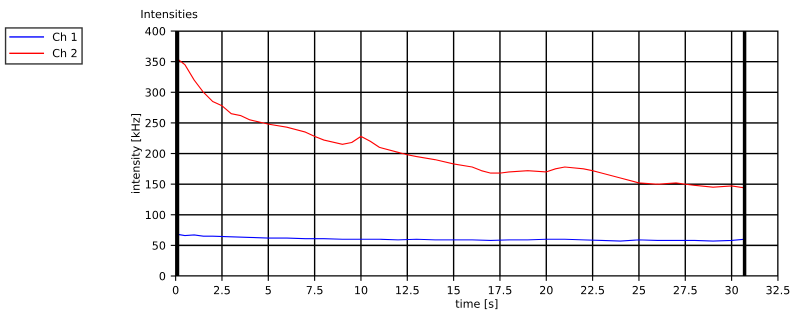  What do you see at coordinates (64, 36) in the screenshot?
I see `legend-label: Ch 1` at bounding box center [64, 36].